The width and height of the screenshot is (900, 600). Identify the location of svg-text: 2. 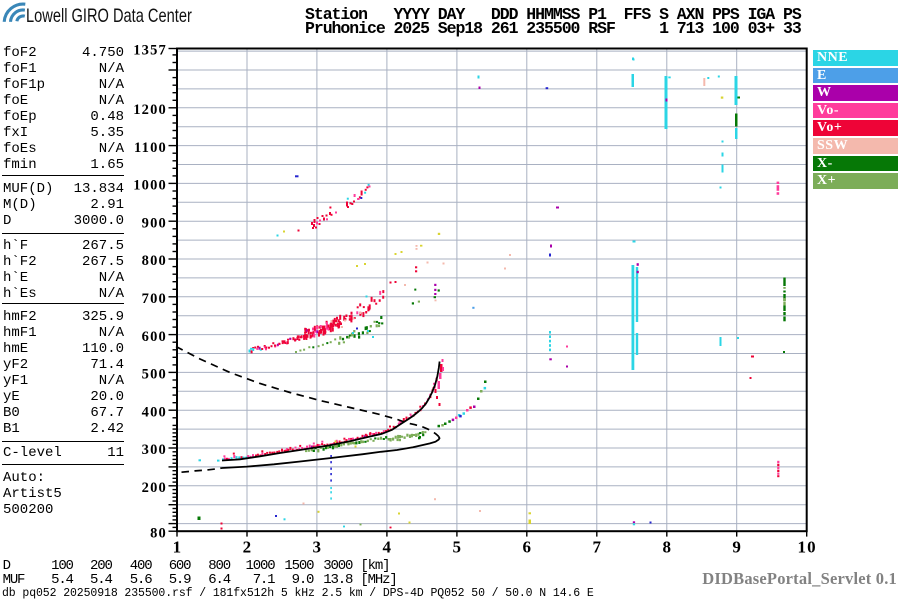
(248, 547).